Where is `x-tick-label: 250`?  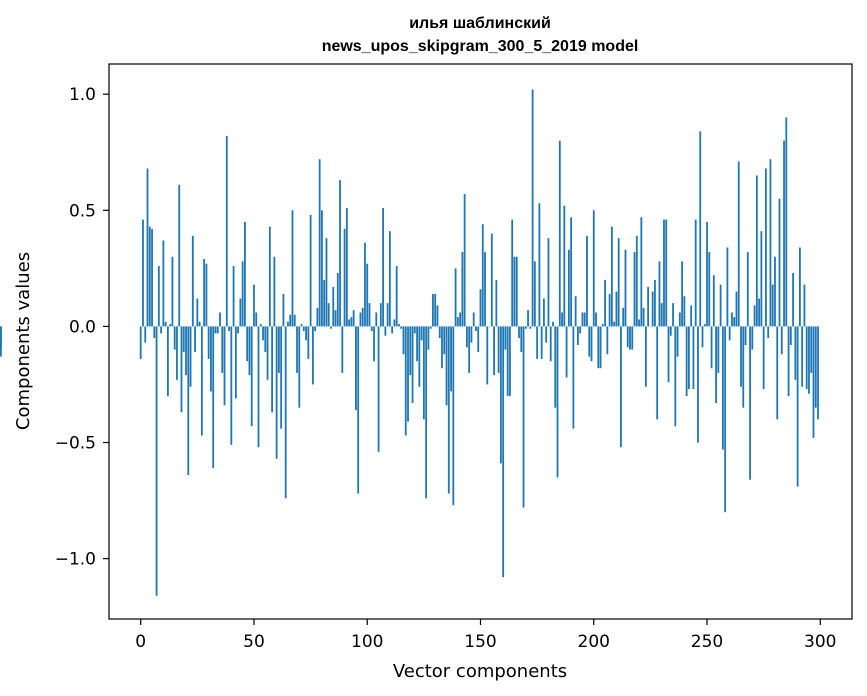
x-tick-label: 250 is located at coordinates (707, 642).